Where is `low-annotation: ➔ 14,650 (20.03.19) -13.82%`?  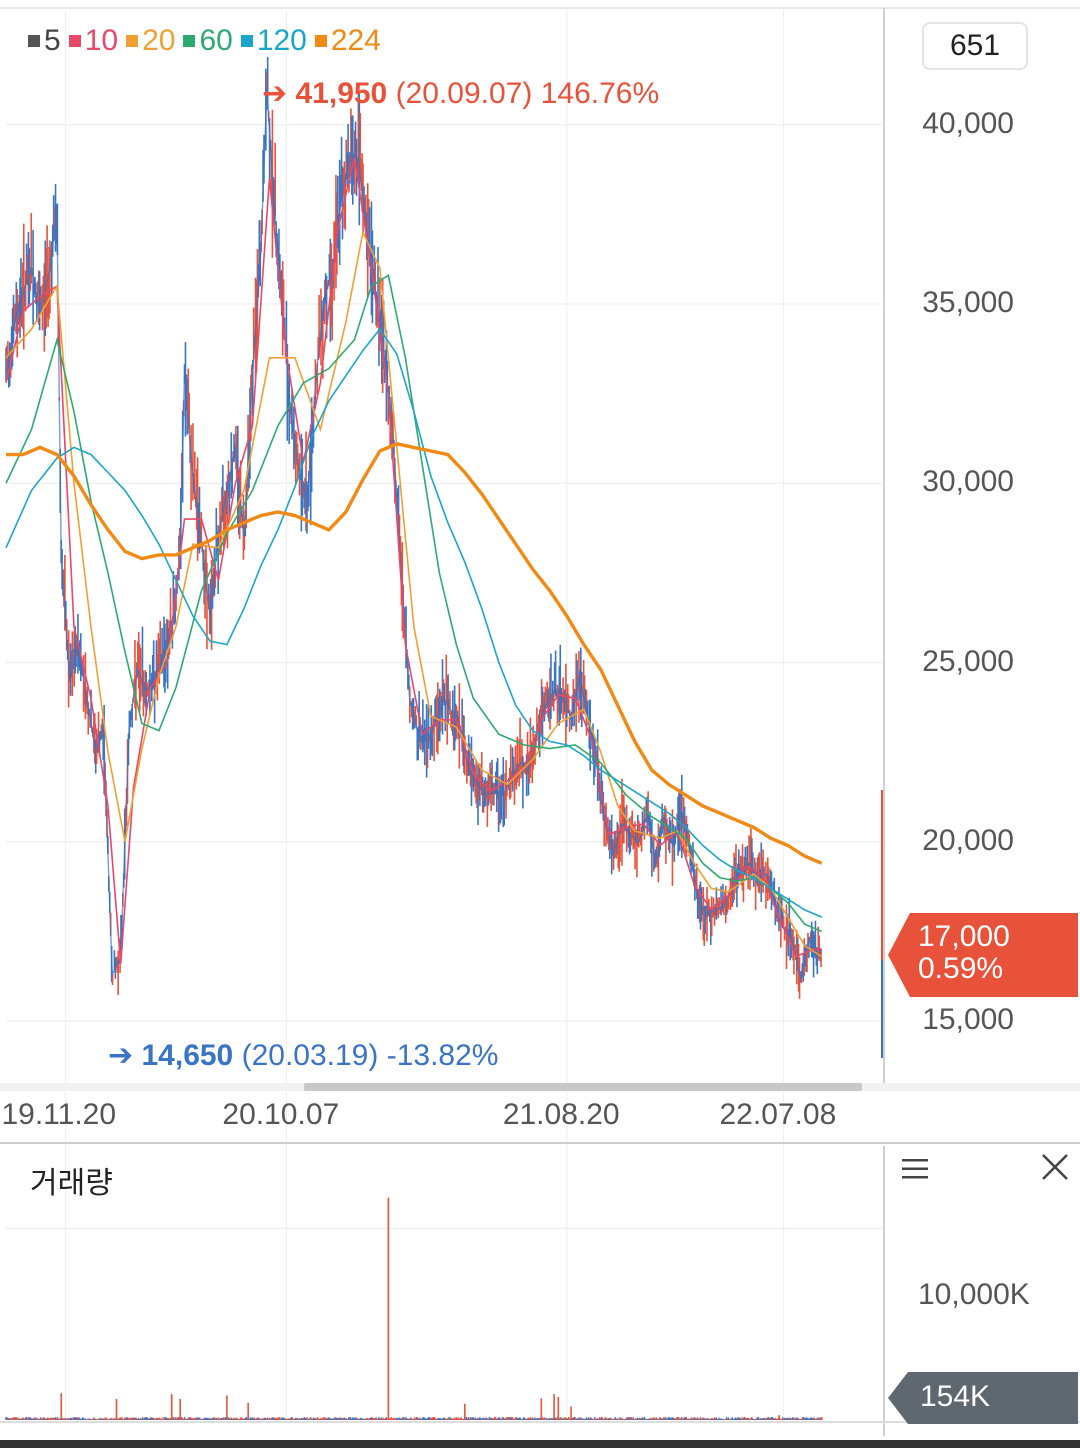
low-annotation: ➔ 14,650 (20.03.19) -13.82% is located at coordinates (303, 1055).